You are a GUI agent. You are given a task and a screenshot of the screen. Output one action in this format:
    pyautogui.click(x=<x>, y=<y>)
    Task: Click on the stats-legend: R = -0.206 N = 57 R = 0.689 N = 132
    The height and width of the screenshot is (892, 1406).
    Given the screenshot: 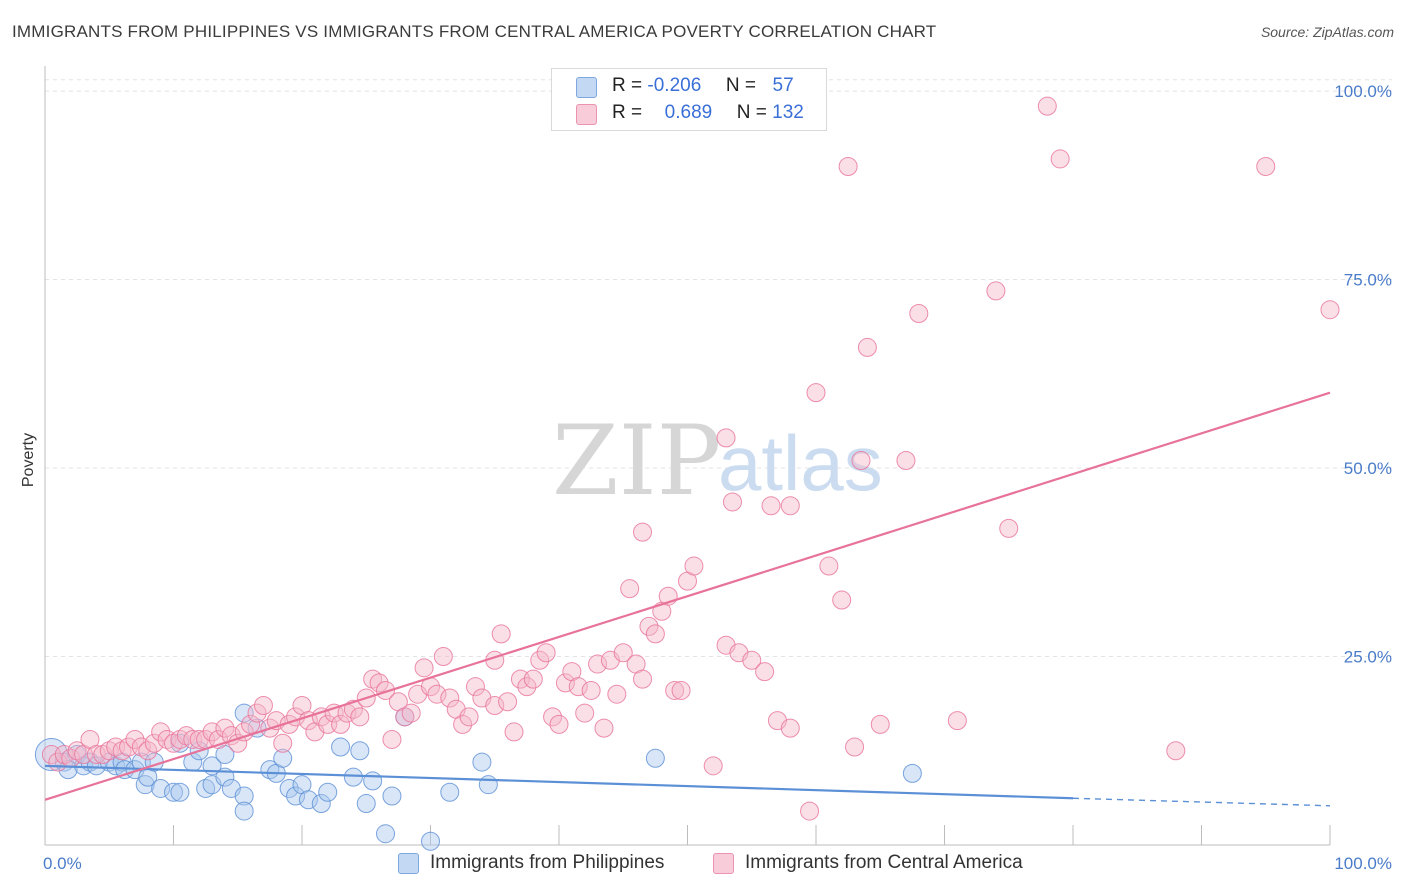 What is the action you would take?
    pyautogui.click(x=689, y=99)
    